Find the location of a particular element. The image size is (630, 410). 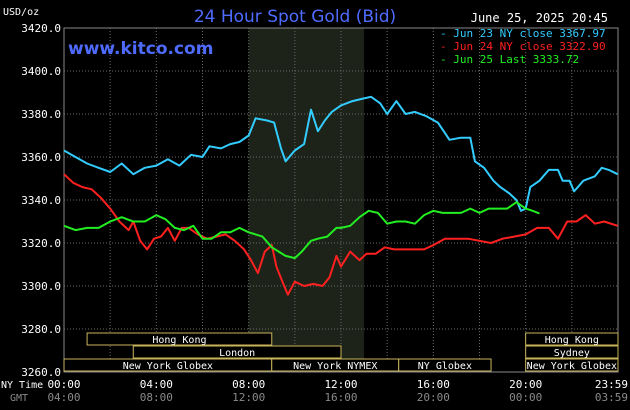

y-tick-label: 3260.0 is located at coordinates (41, 372).